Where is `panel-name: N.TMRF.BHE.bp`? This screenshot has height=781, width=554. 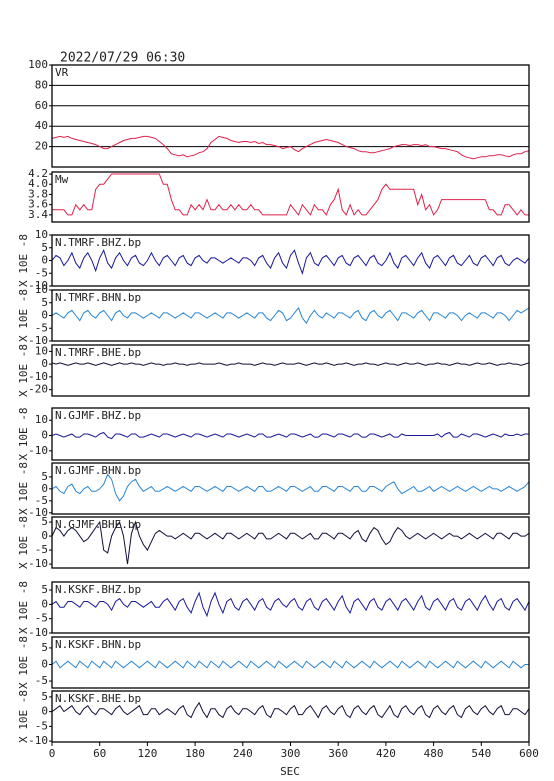 panel-name: N.TMRF.BHE.bp is located at coordinates (98, 352).